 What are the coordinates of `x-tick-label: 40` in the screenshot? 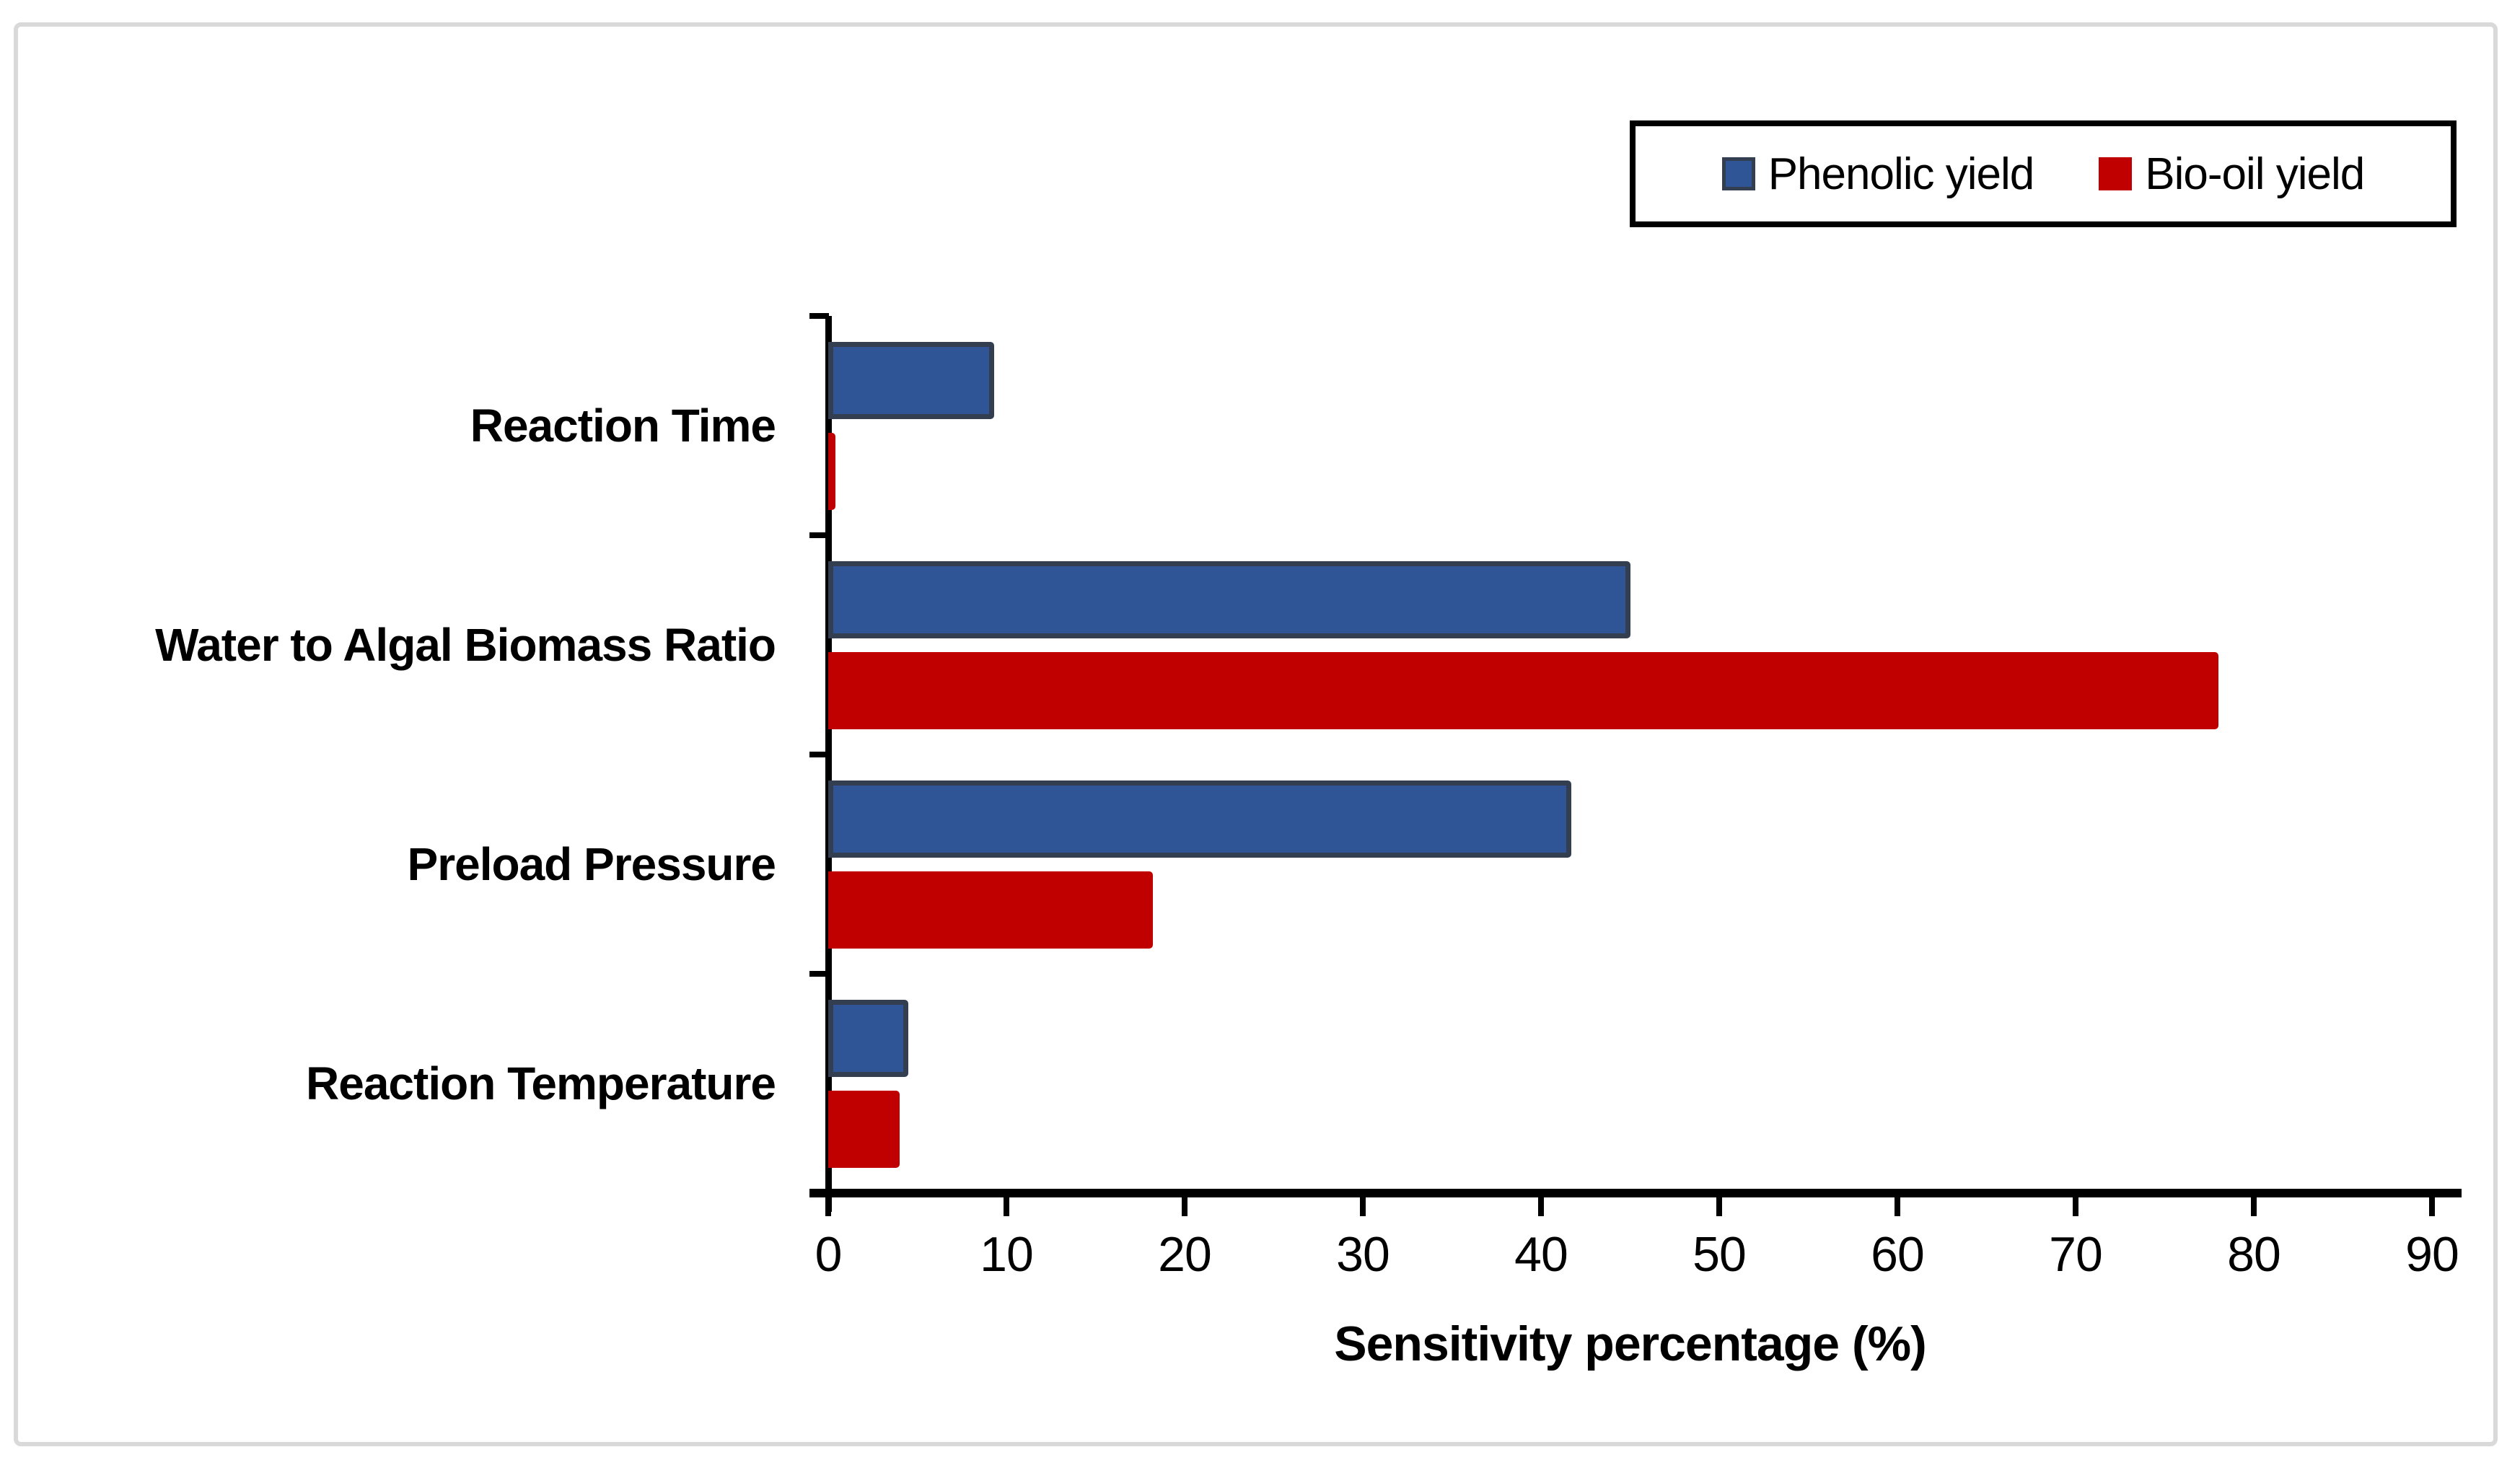 It's located at (1541, 1255).